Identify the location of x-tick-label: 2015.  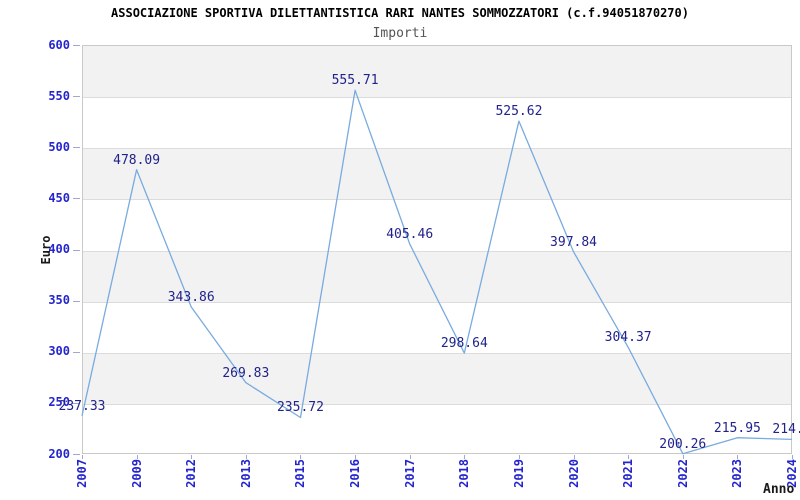
(300, 473).